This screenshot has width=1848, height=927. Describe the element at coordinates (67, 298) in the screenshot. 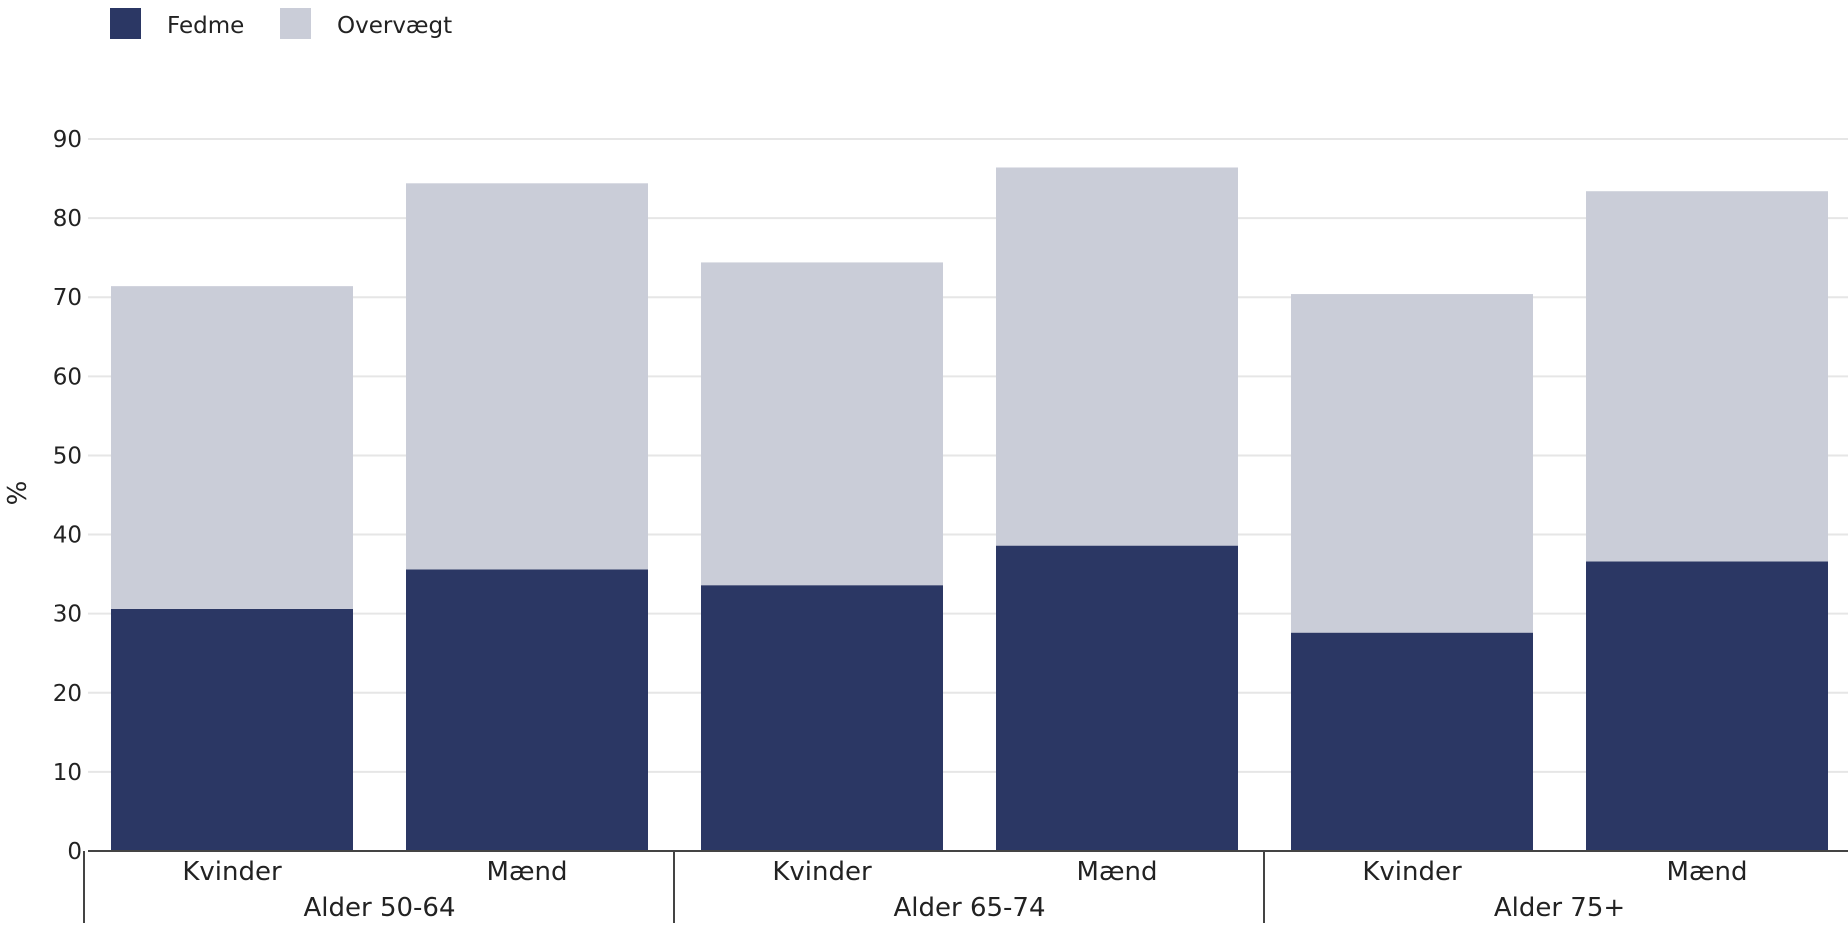

I see `y-tick-label: 70` at that location.